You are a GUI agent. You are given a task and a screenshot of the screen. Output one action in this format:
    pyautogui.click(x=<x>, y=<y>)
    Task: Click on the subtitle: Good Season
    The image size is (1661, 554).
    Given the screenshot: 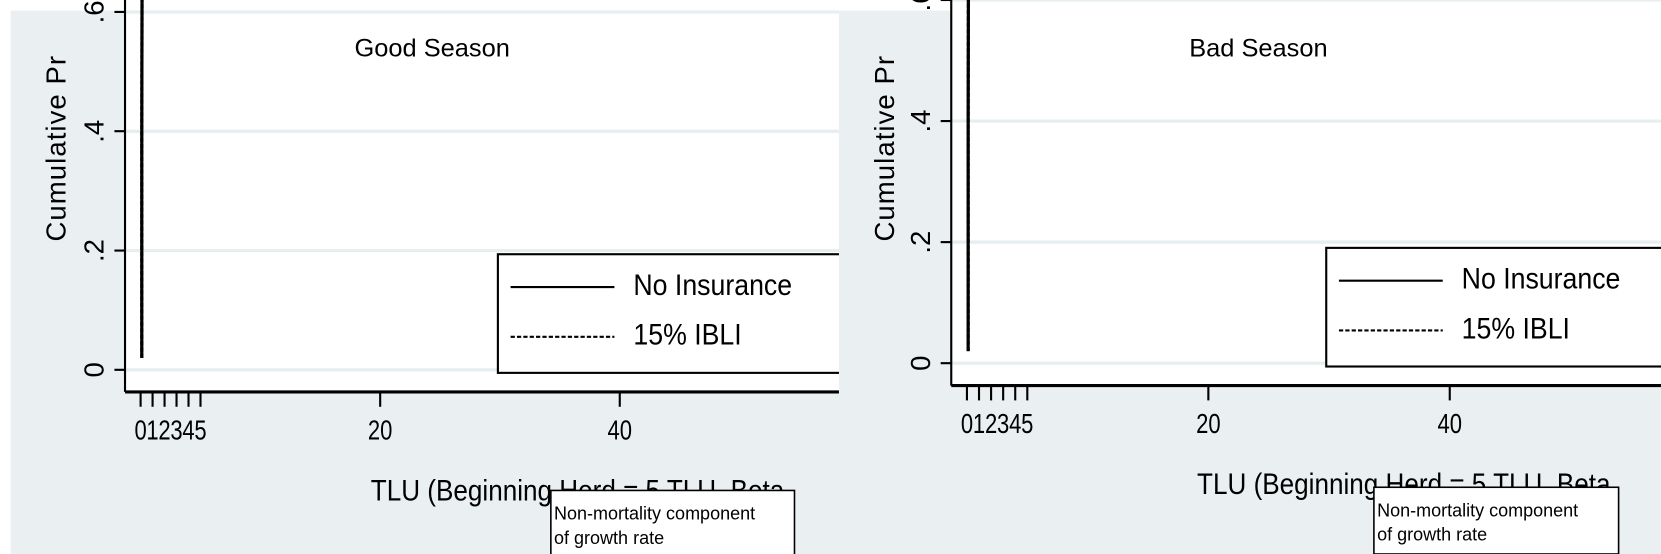 What is the action you would take?
    pyautogui.click(x=432, y=49)
    